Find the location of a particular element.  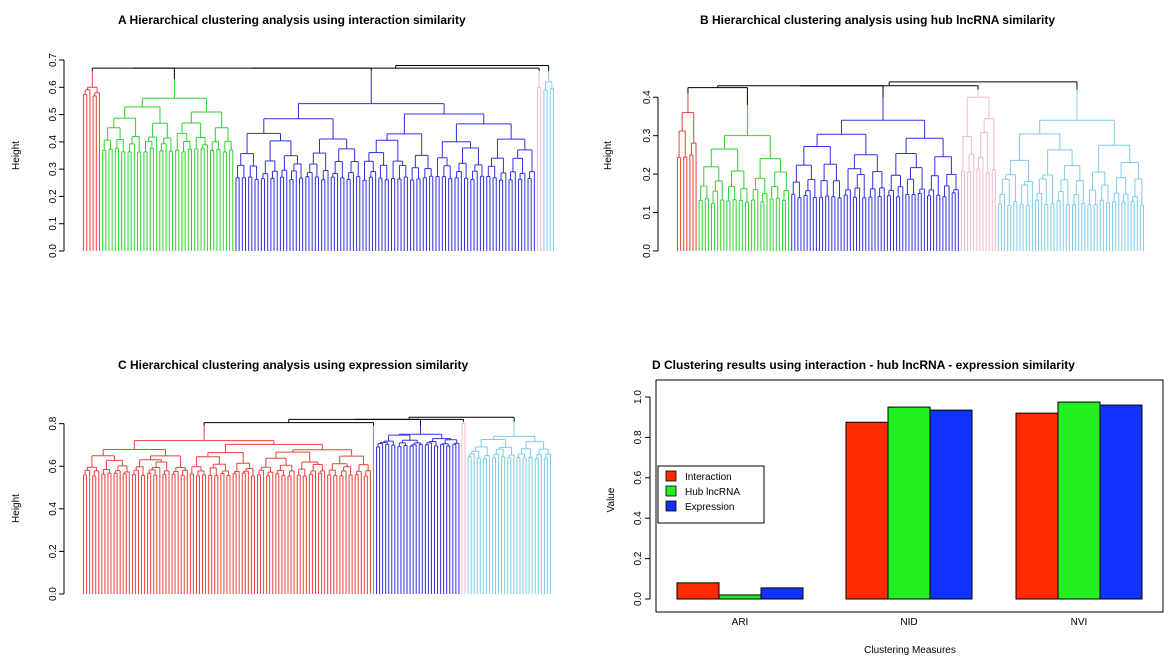

bar-nid-interaction is located at coordinates (867, 510).